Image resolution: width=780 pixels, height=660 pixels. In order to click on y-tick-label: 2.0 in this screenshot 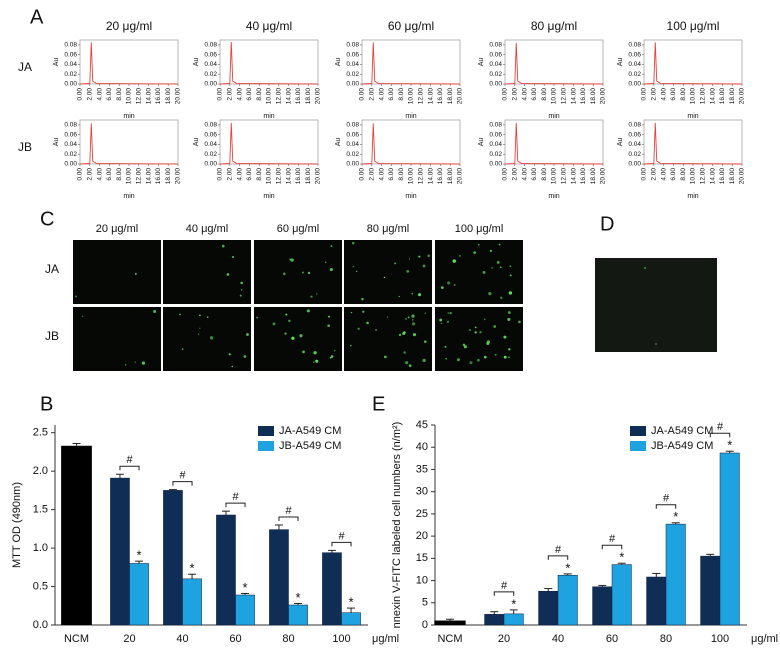, I will do `click(40, 471)`.